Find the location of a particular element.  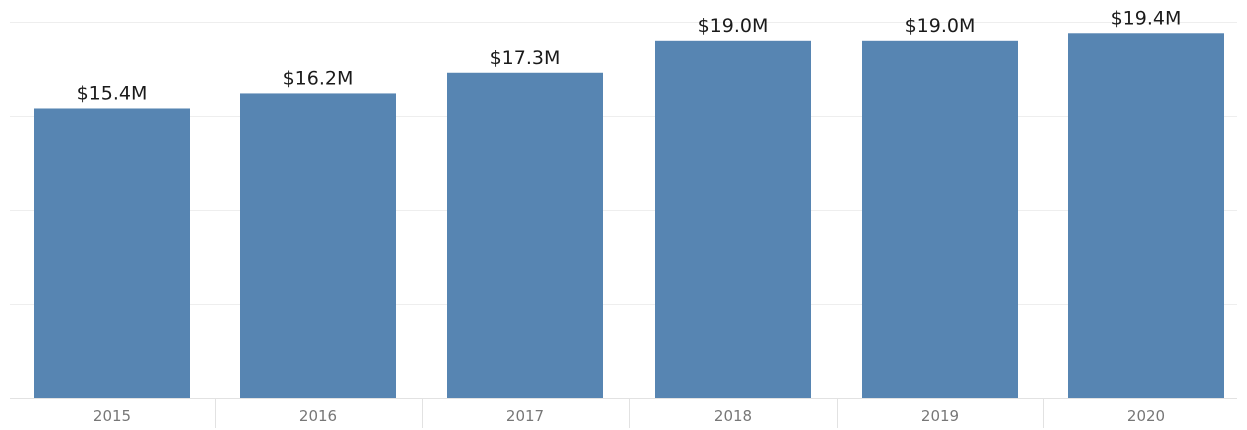

x-tick-label-2018: 2018 is located at coordinates (733, 416).